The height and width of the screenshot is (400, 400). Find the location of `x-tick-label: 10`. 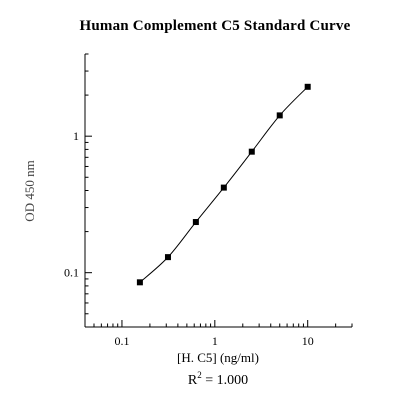

x-tick-label: 10 is located at coordinates (308, 341).